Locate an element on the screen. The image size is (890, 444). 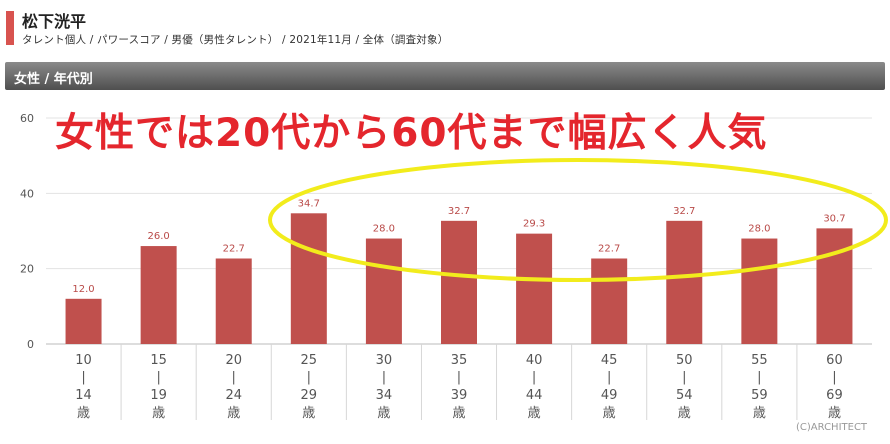
x-tick-label: 55 | 59 歳 is located at coordinates (759, 387).